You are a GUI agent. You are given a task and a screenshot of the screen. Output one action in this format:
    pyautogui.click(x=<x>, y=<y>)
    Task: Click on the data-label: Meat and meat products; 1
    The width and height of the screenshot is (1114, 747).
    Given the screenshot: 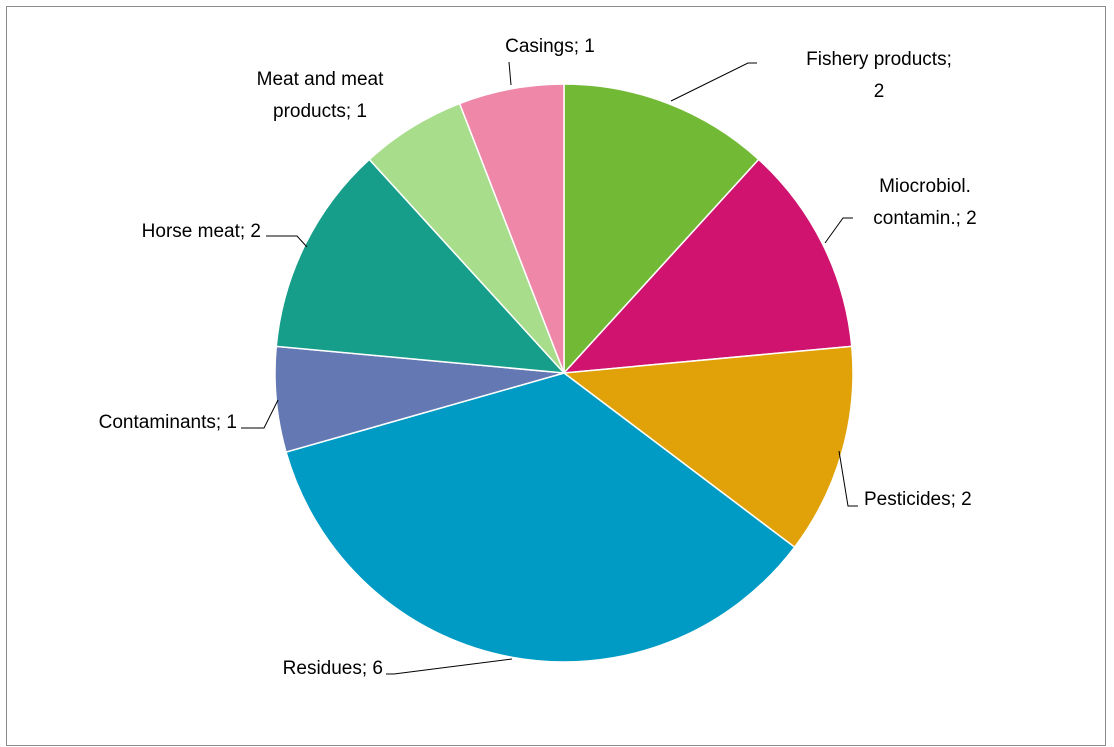 What is the action you would take?
    pyautogui.click(x=320, y=95)
    